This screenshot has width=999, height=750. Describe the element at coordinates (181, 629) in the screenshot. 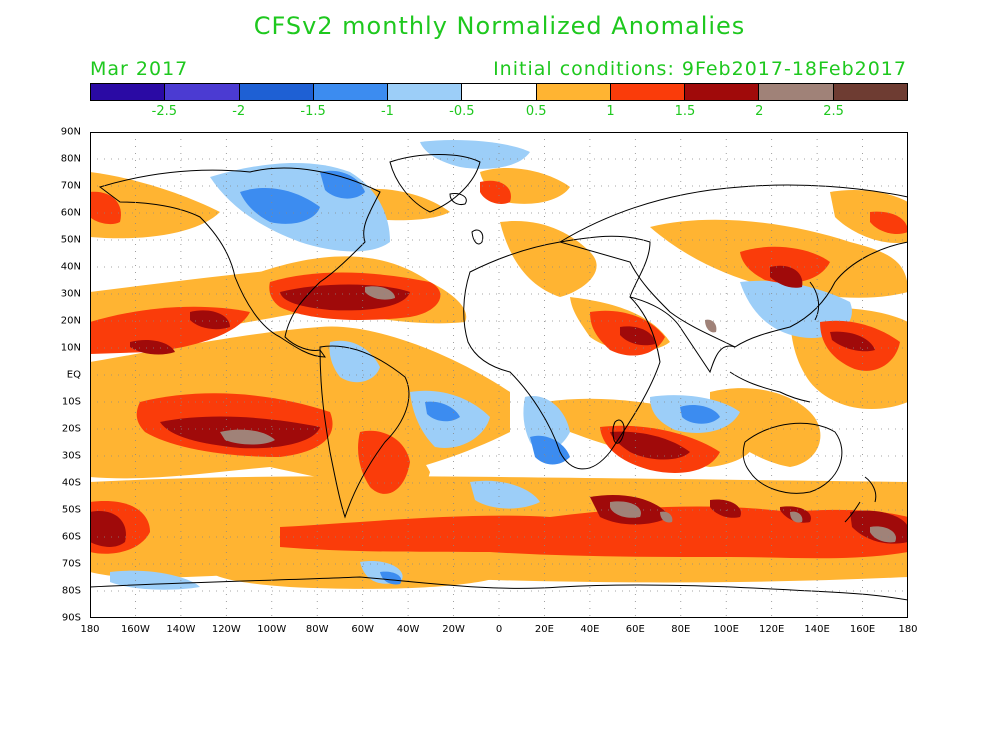

I see `longitude-label: 140W` at that location.